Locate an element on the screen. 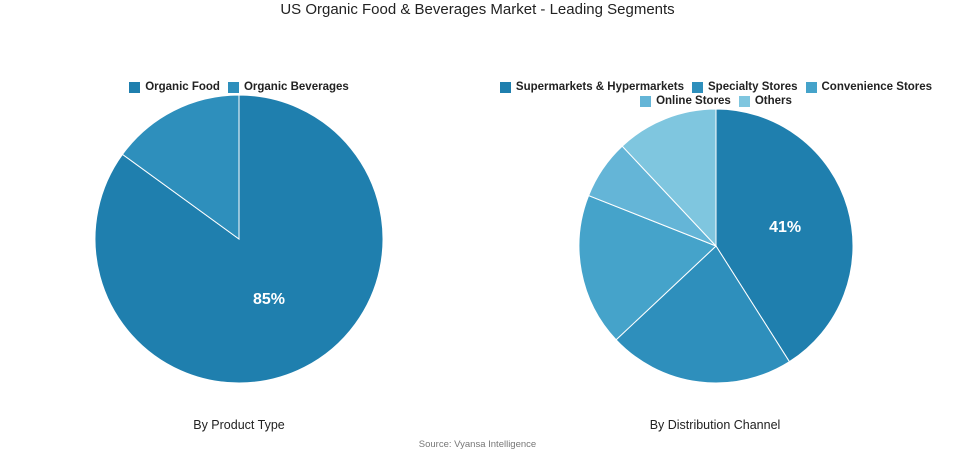  legend-label: Supermarkets & Hypermarkets is located at coordinates (600, 87).